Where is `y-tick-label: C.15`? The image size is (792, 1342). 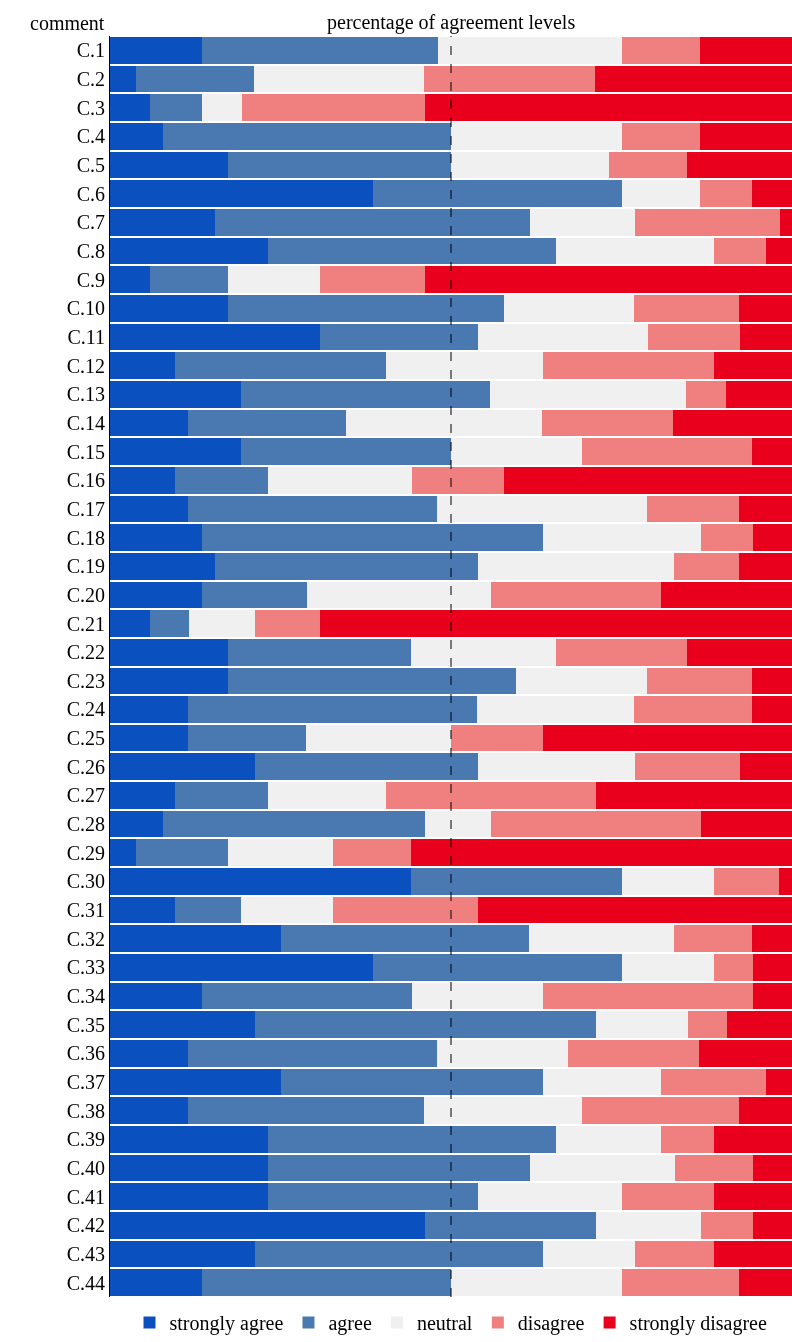 y-tick-label: C.15 is located at coordinates (85, 451).